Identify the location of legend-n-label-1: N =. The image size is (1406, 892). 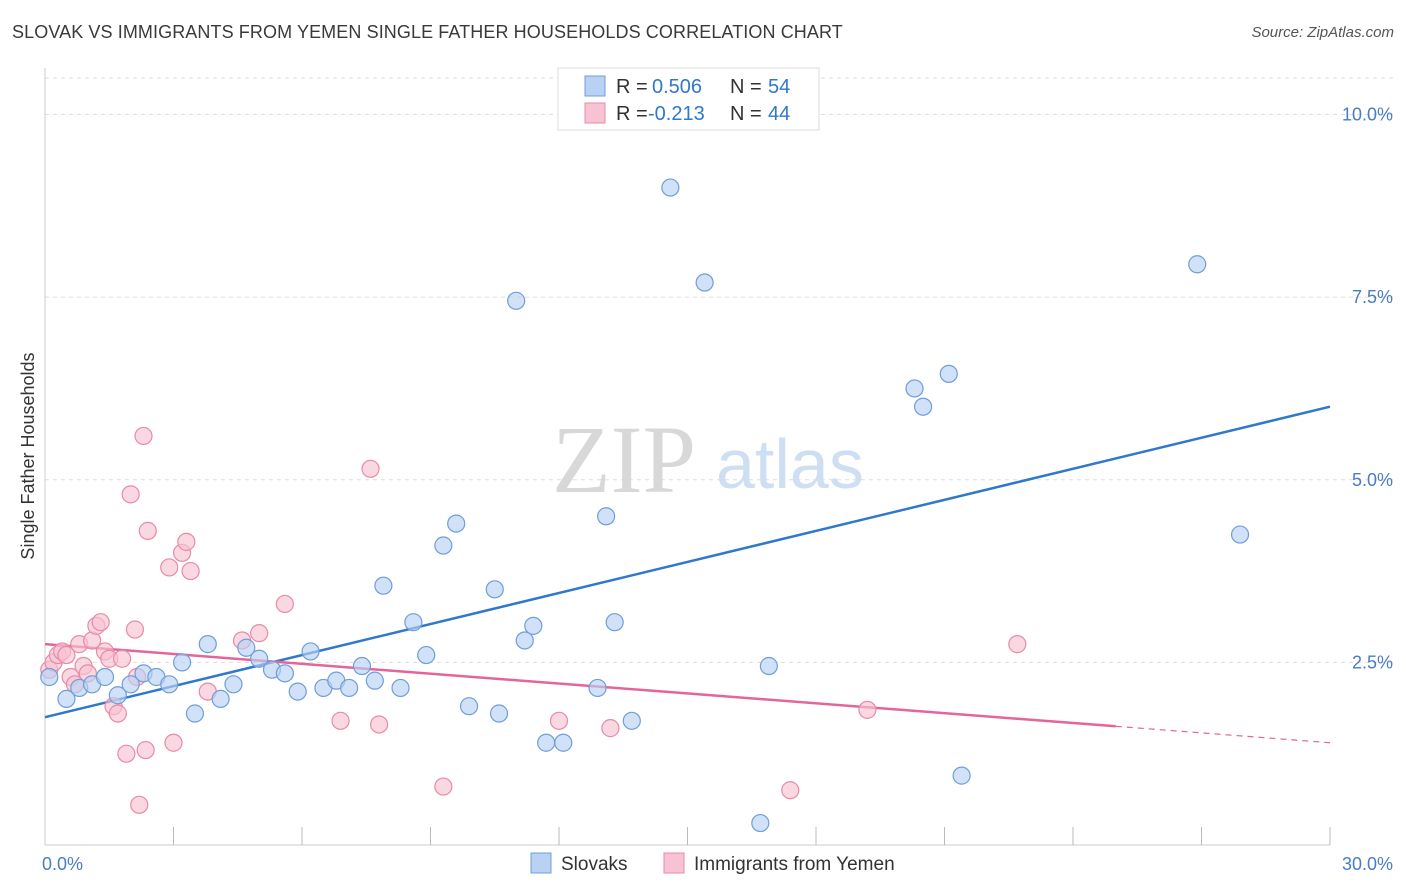
(746, 87).